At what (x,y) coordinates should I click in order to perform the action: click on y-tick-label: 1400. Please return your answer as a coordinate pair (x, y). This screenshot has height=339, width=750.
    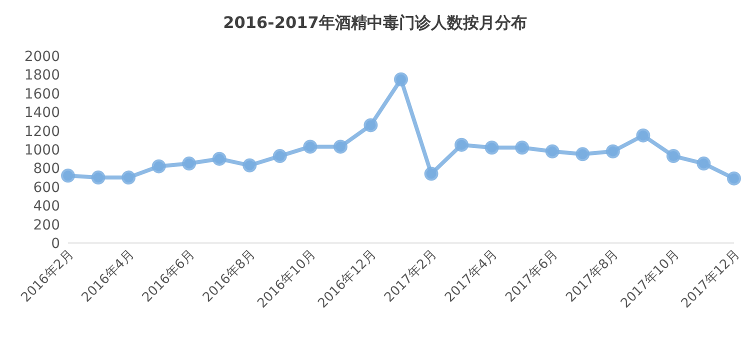
    Looking at the image, I should click on (42, 113).